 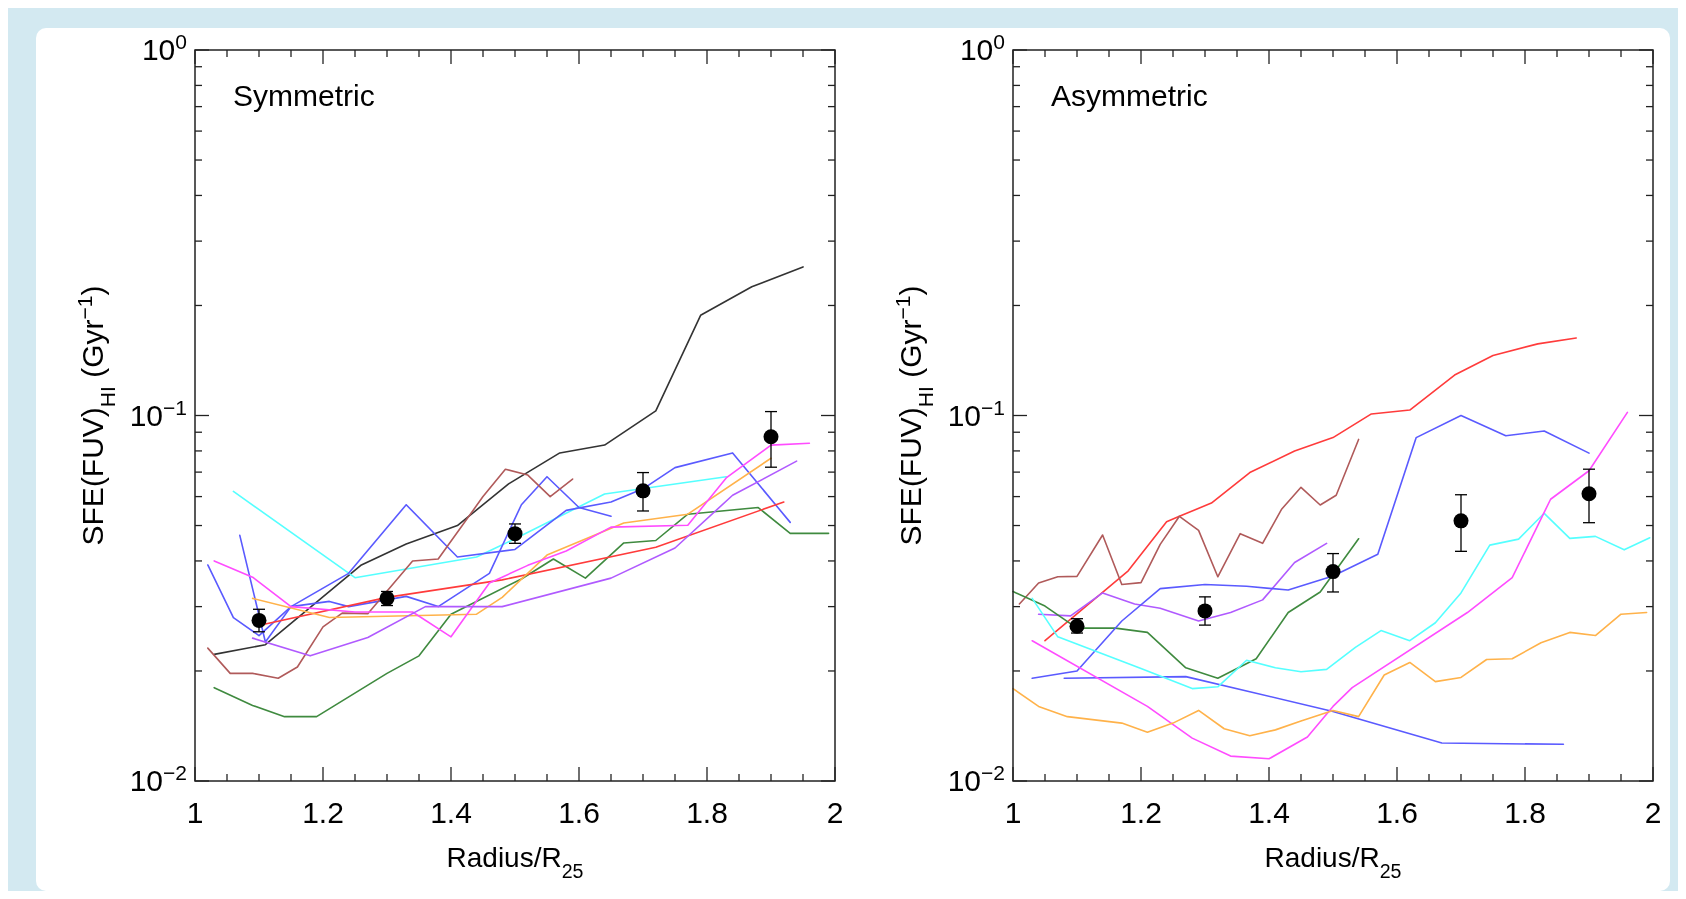 What do you see at coordinates (304, 95) in the screenshot?
I see `text: Symmetric` at bounding box center [304, 95].